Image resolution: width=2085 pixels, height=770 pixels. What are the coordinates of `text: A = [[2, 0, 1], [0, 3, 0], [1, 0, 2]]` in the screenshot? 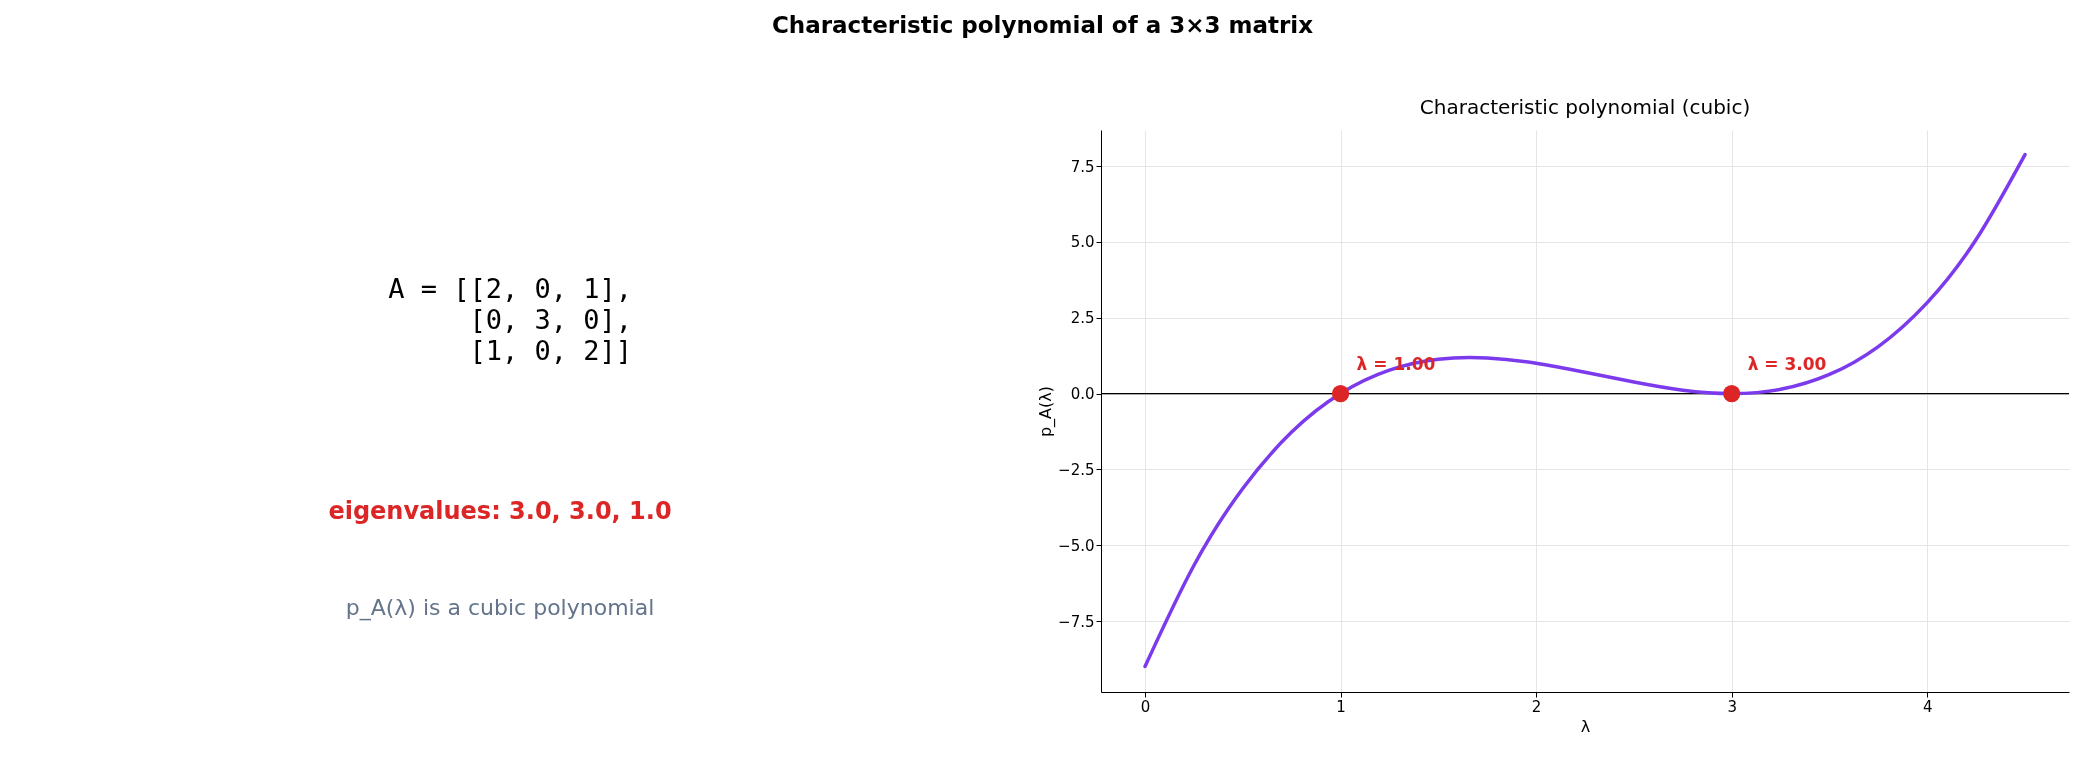 It's located at (510, 320).